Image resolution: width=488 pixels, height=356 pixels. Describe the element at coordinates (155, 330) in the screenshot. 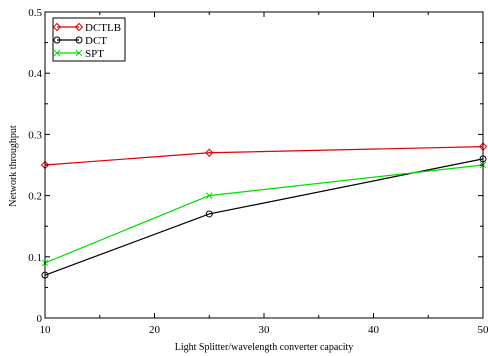

I see `x-tick-label: 20` at that location.